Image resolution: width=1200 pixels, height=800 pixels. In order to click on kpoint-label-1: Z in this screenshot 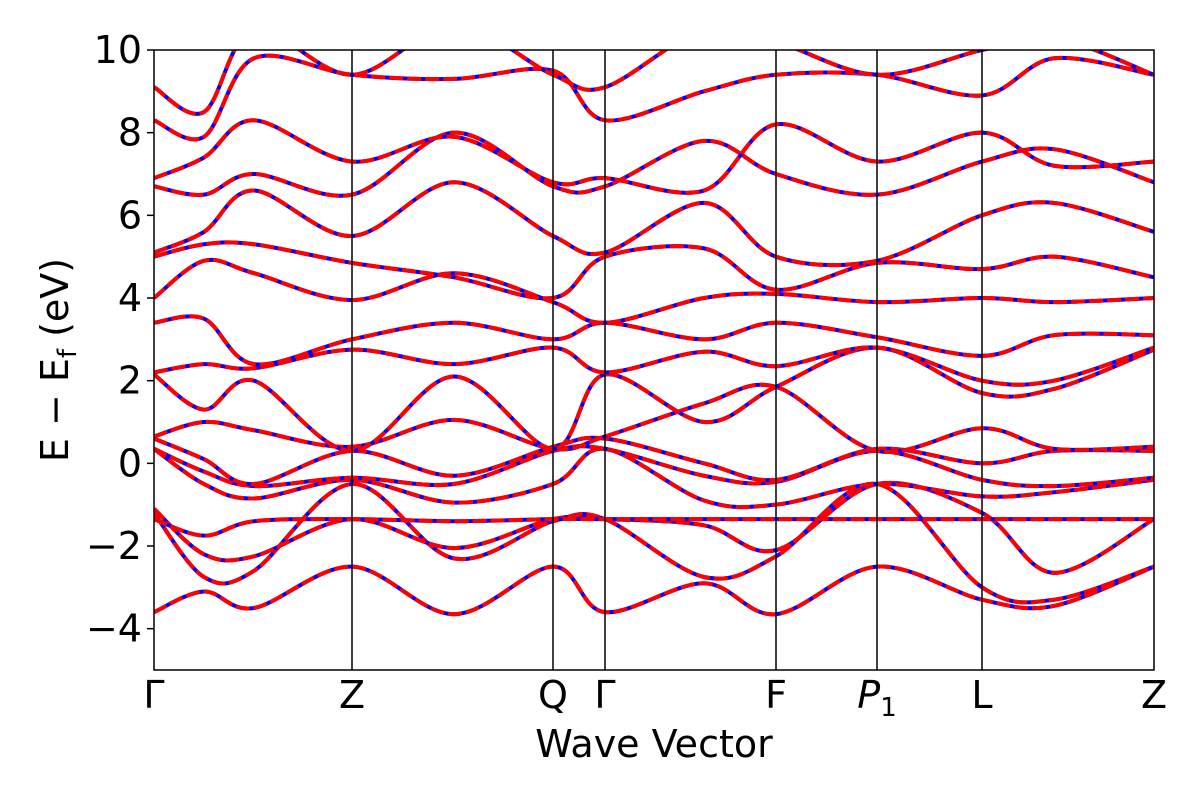, I will do `click(352, 695)`.